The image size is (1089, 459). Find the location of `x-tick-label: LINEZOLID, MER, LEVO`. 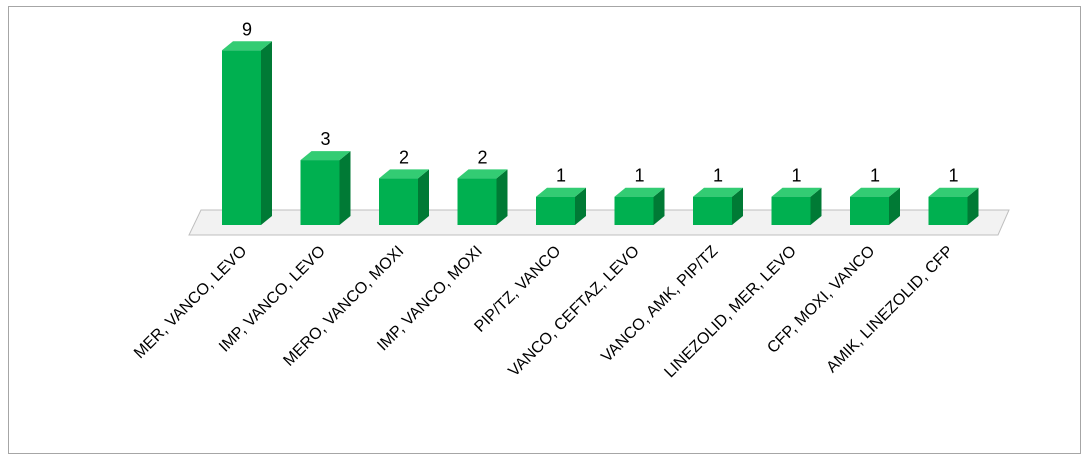

x-tick-label: LINEZOLID, MER, LEVO is located at coordinates (730, 312).